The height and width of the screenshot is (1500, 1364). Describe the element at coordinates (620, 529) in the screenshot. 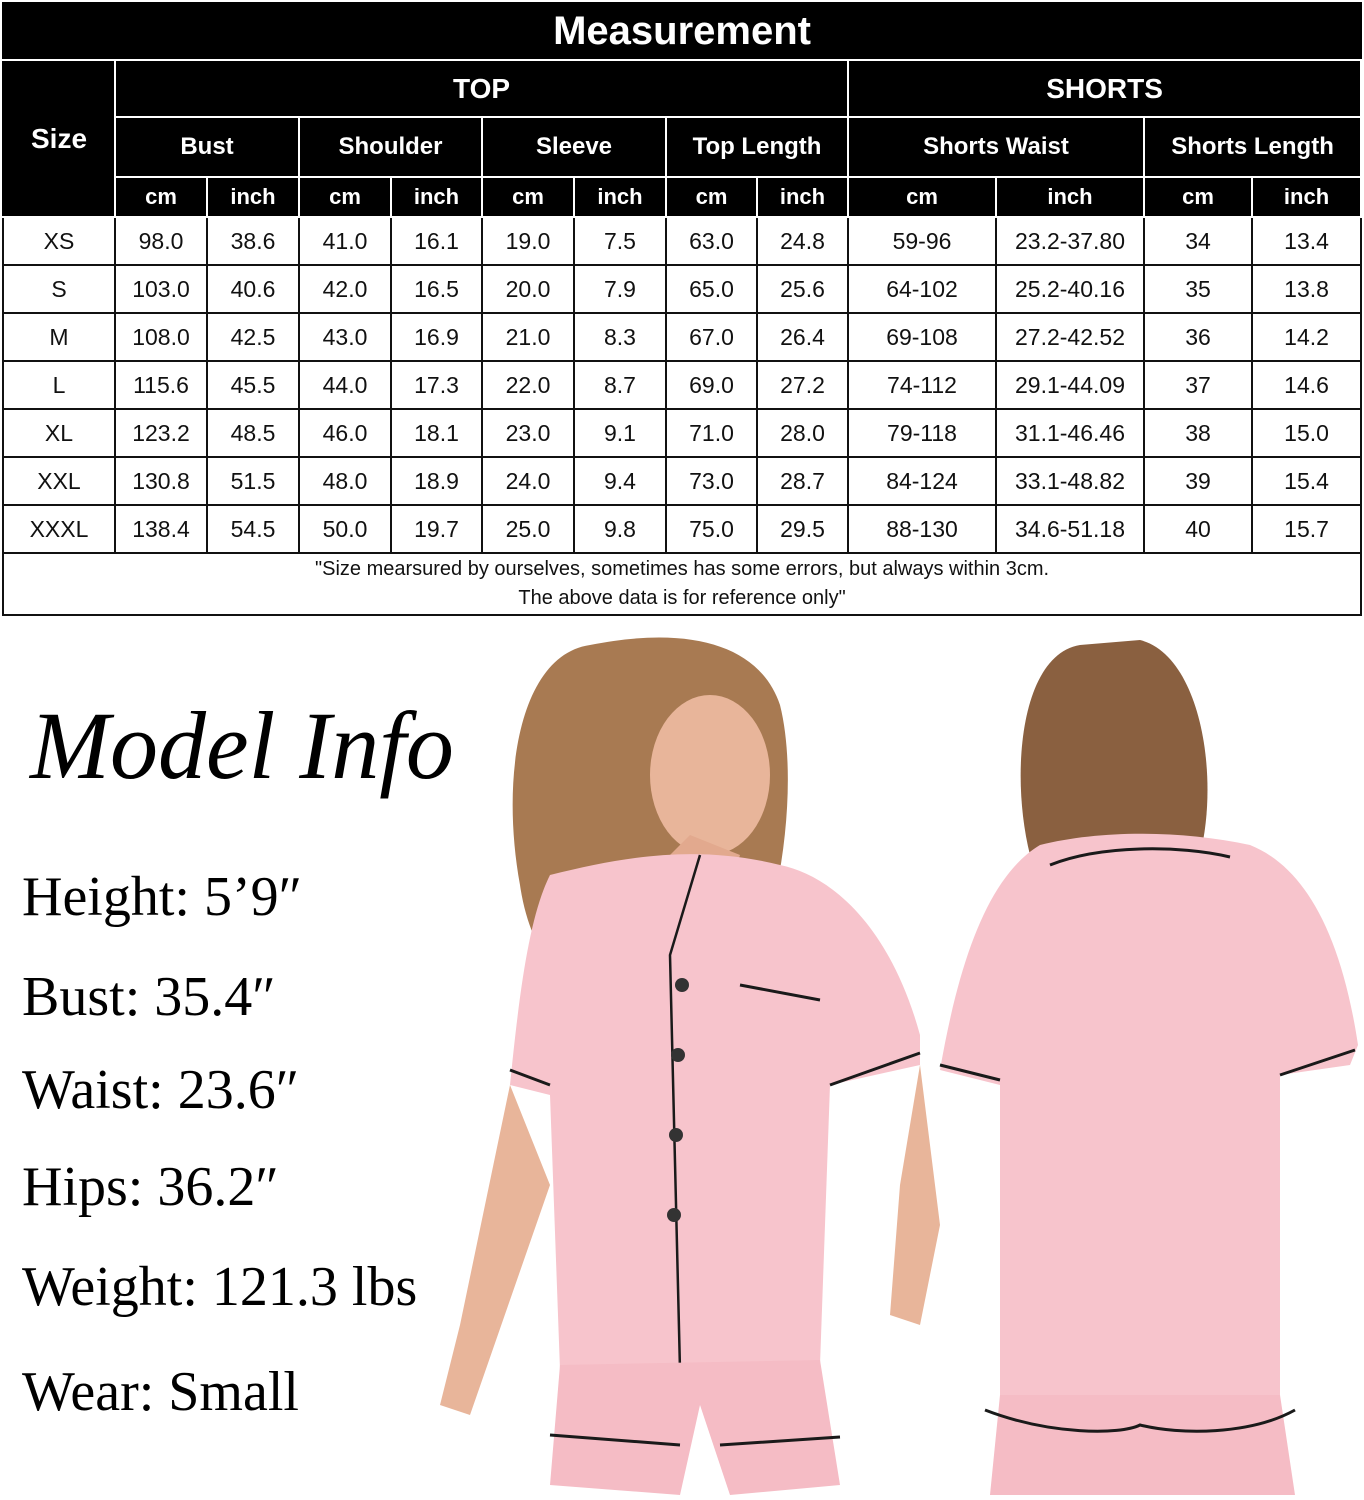

I see `measurement-cell: 9.8` at that location.